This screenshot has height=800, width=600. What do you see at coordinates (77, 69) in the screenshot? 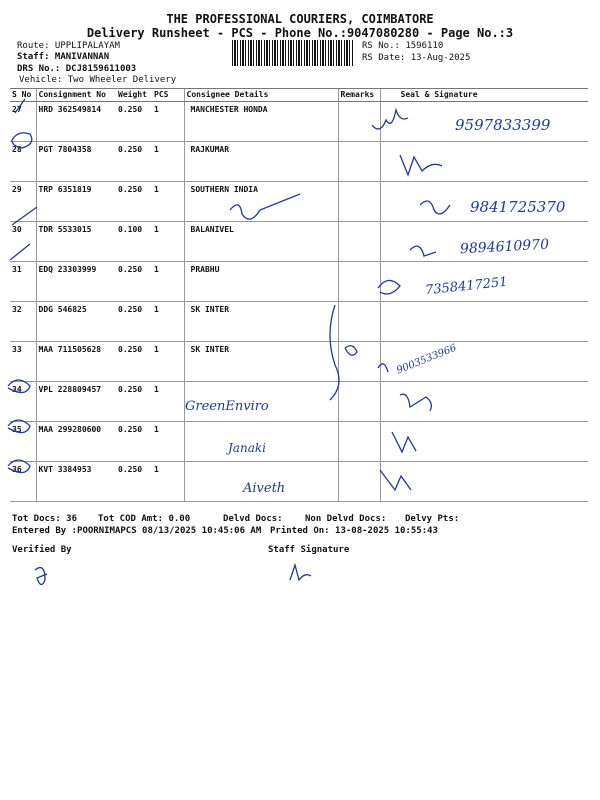
I see `drs-number: DRS No.: DCJ8159611003` at bounding box center [77, 69].